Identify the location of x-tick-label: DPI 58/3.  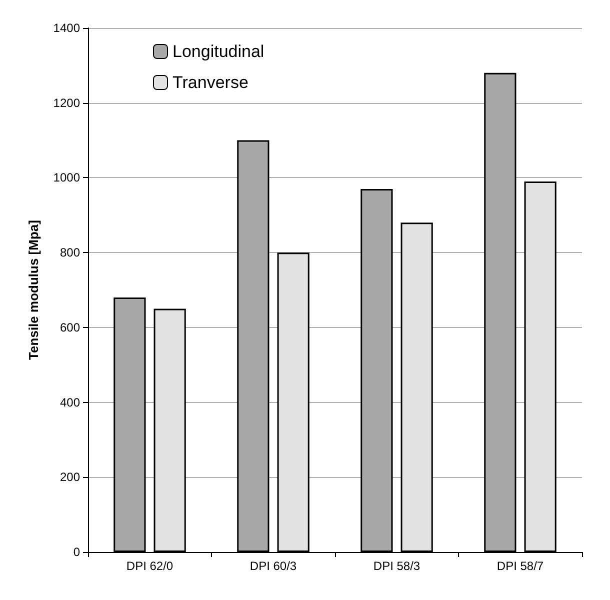
(396, 566).